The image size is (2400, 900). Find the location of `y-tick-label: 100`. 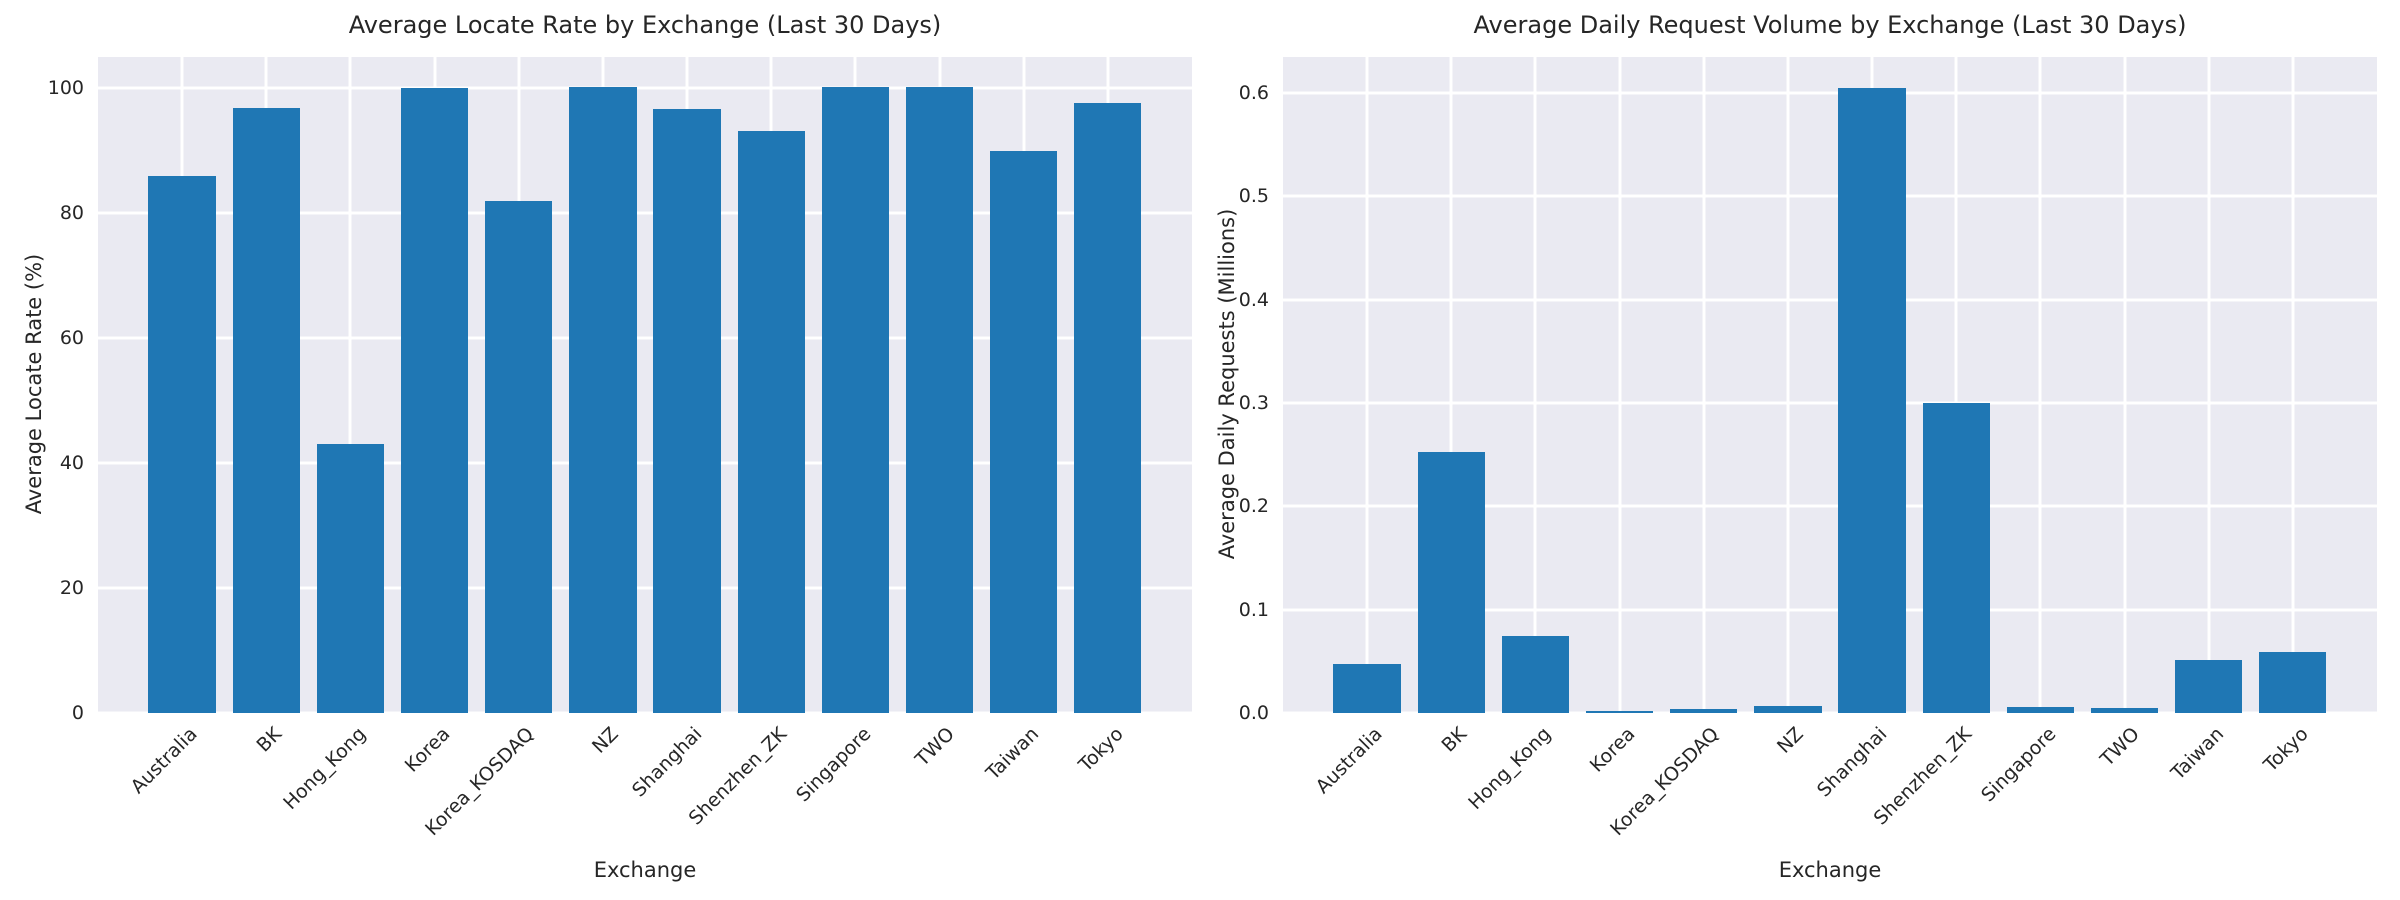

y-tick-label: 100 is located at coordinates (65, 88).